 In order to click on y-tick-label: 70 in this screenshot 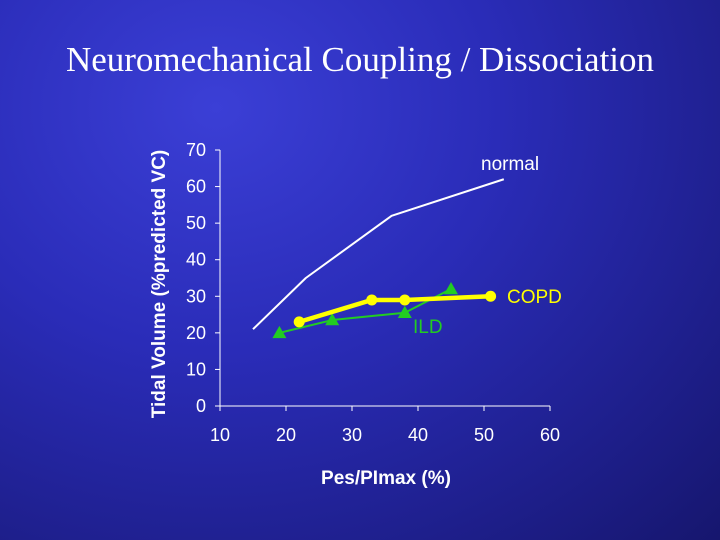, I will do `click(196, 150)`.